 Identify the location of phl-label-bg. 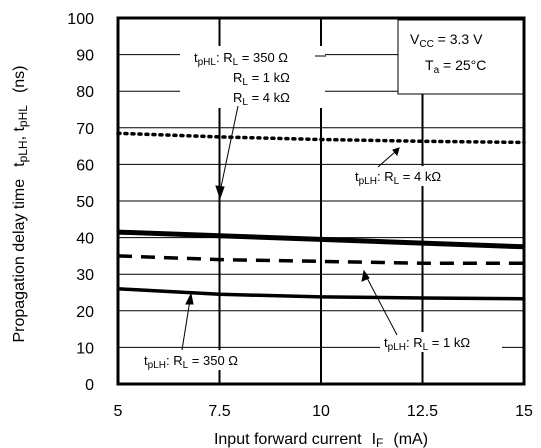
(252, 77).